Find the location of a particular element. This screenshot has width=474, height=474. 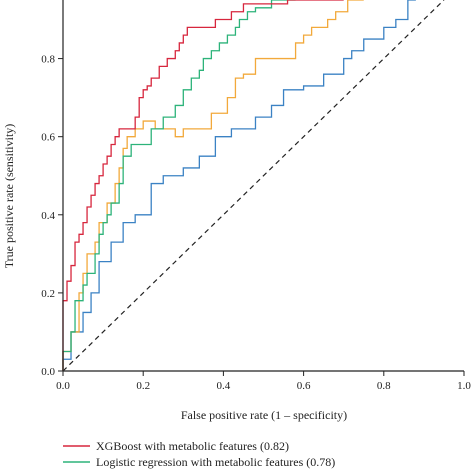

y-tick-label: 0.8 is located at coordinates (48, 60).